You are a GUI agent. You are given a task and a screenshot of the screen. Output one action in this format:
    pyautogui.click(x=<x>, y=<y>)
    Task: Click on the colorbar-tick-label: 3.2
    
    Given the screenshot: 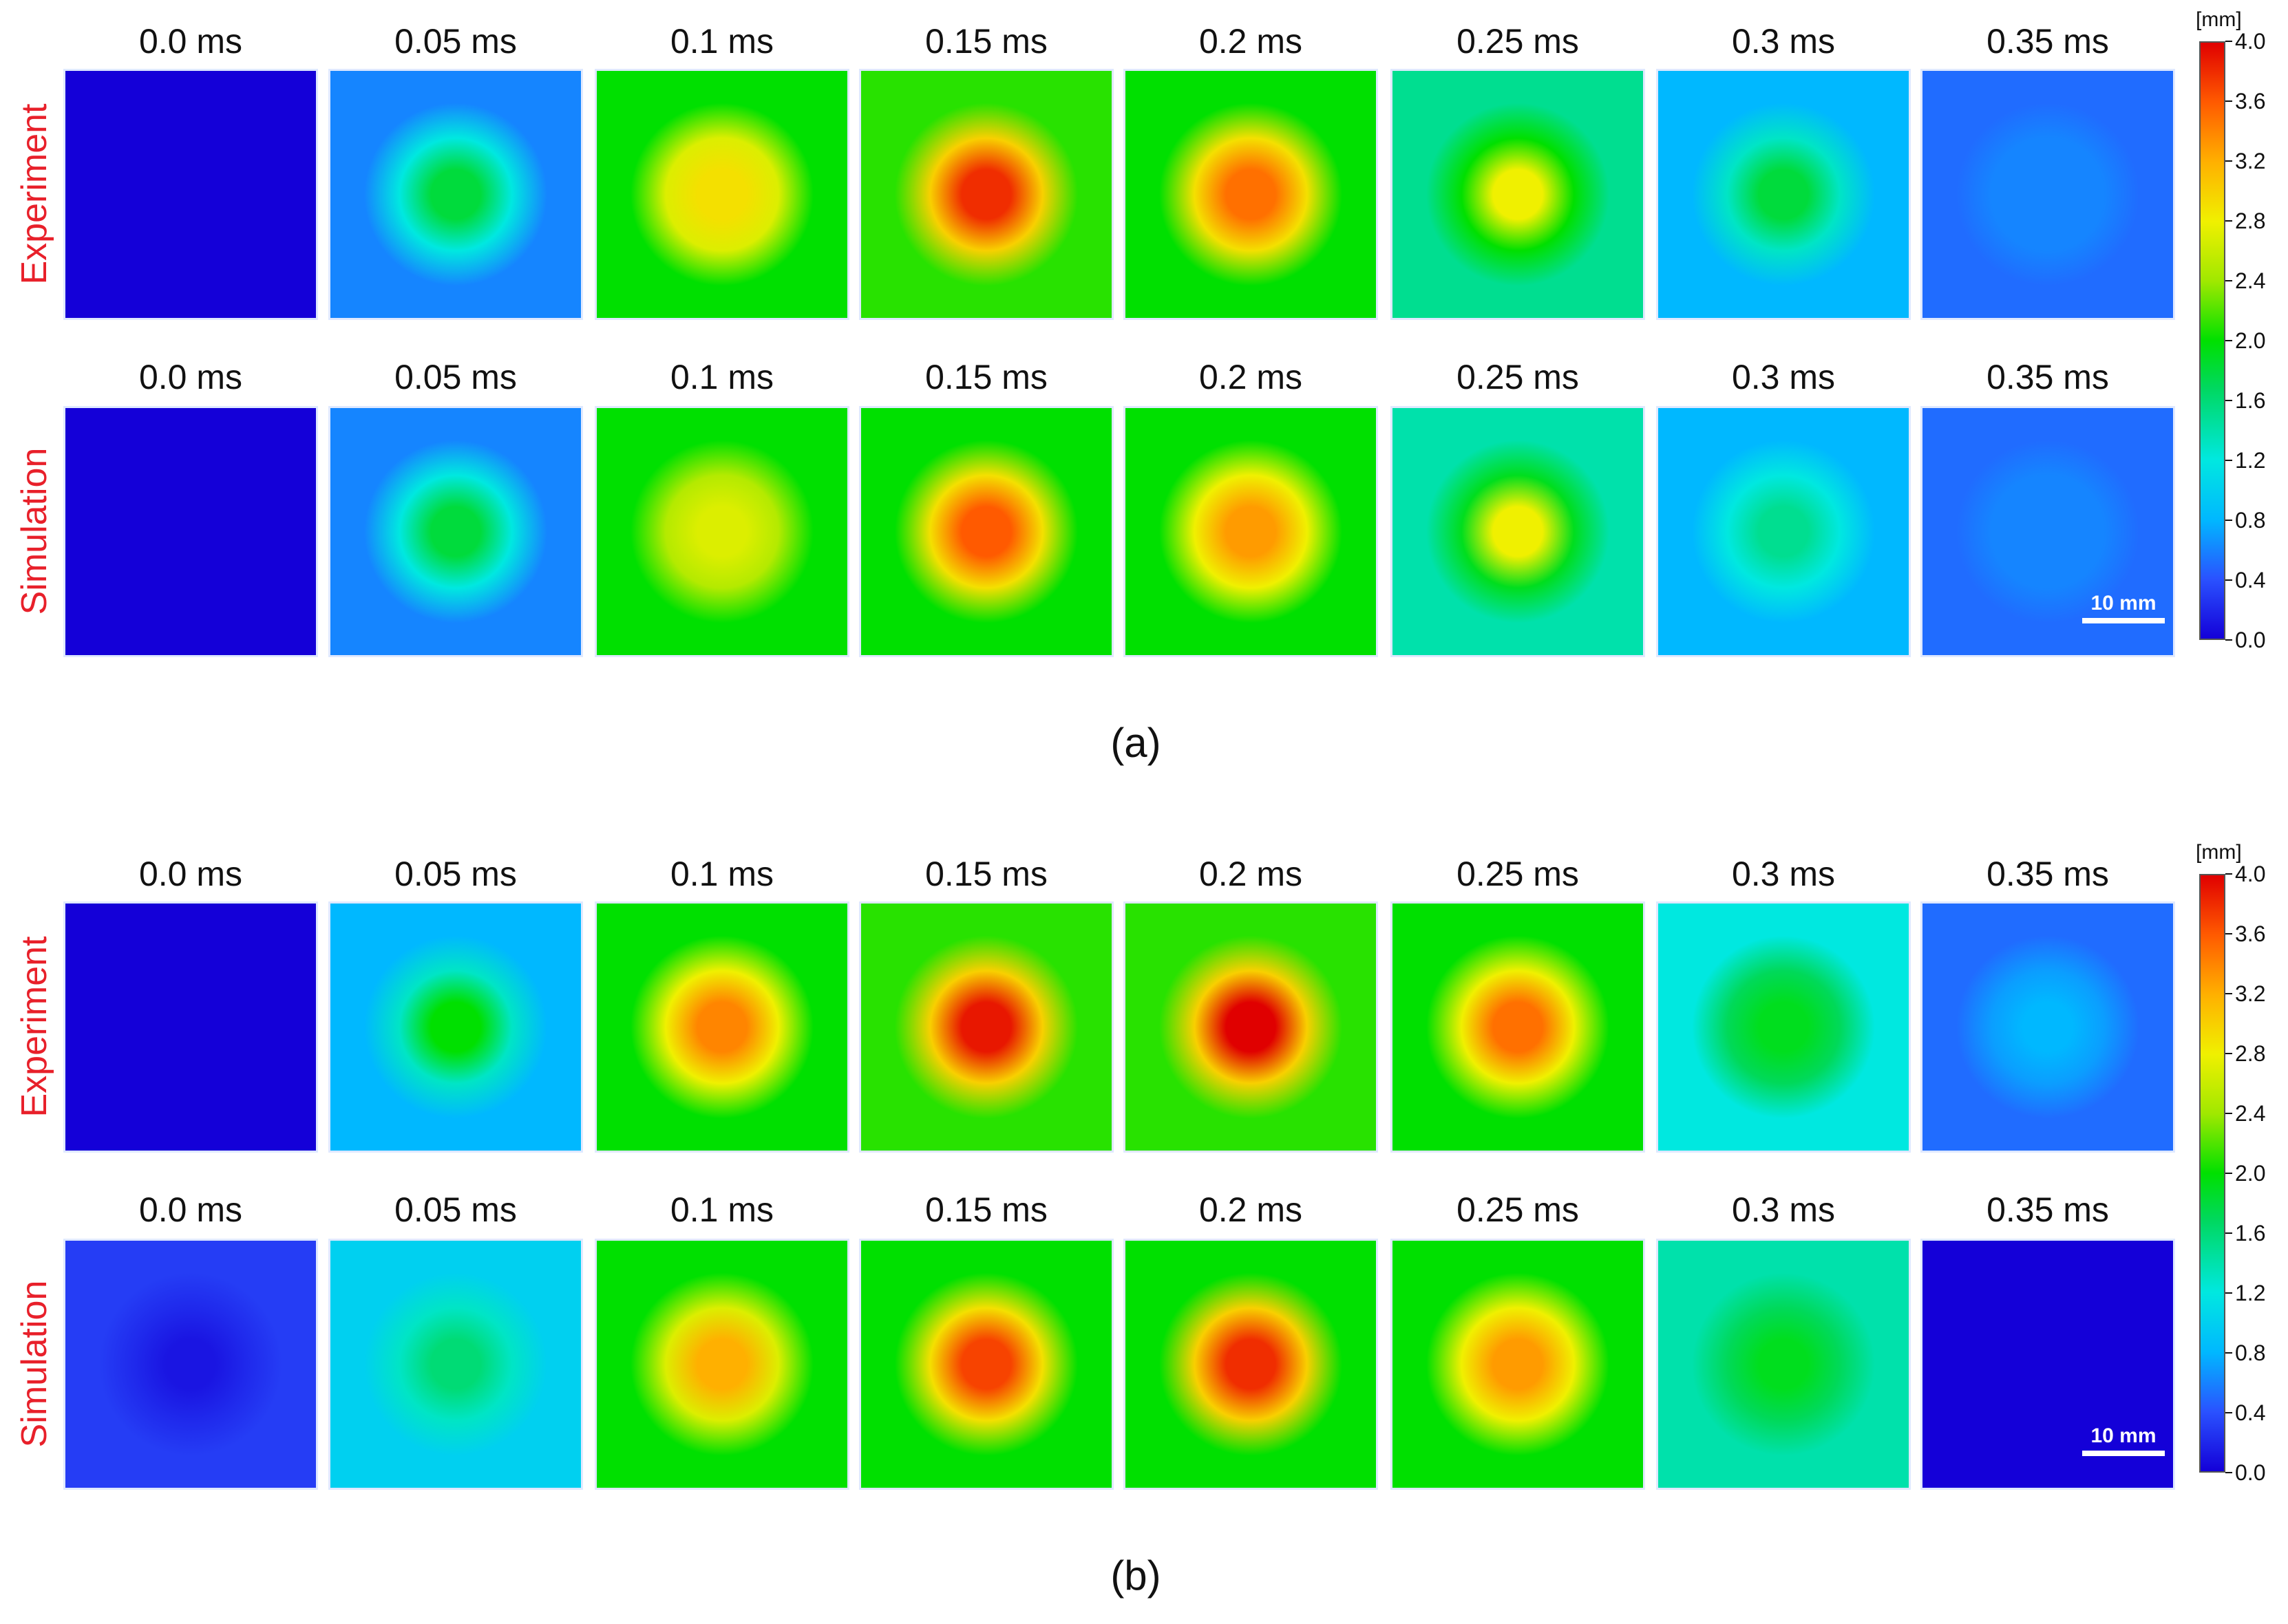 What is the action you would take?
    pyautogui.click(x=2250, y=993)
    